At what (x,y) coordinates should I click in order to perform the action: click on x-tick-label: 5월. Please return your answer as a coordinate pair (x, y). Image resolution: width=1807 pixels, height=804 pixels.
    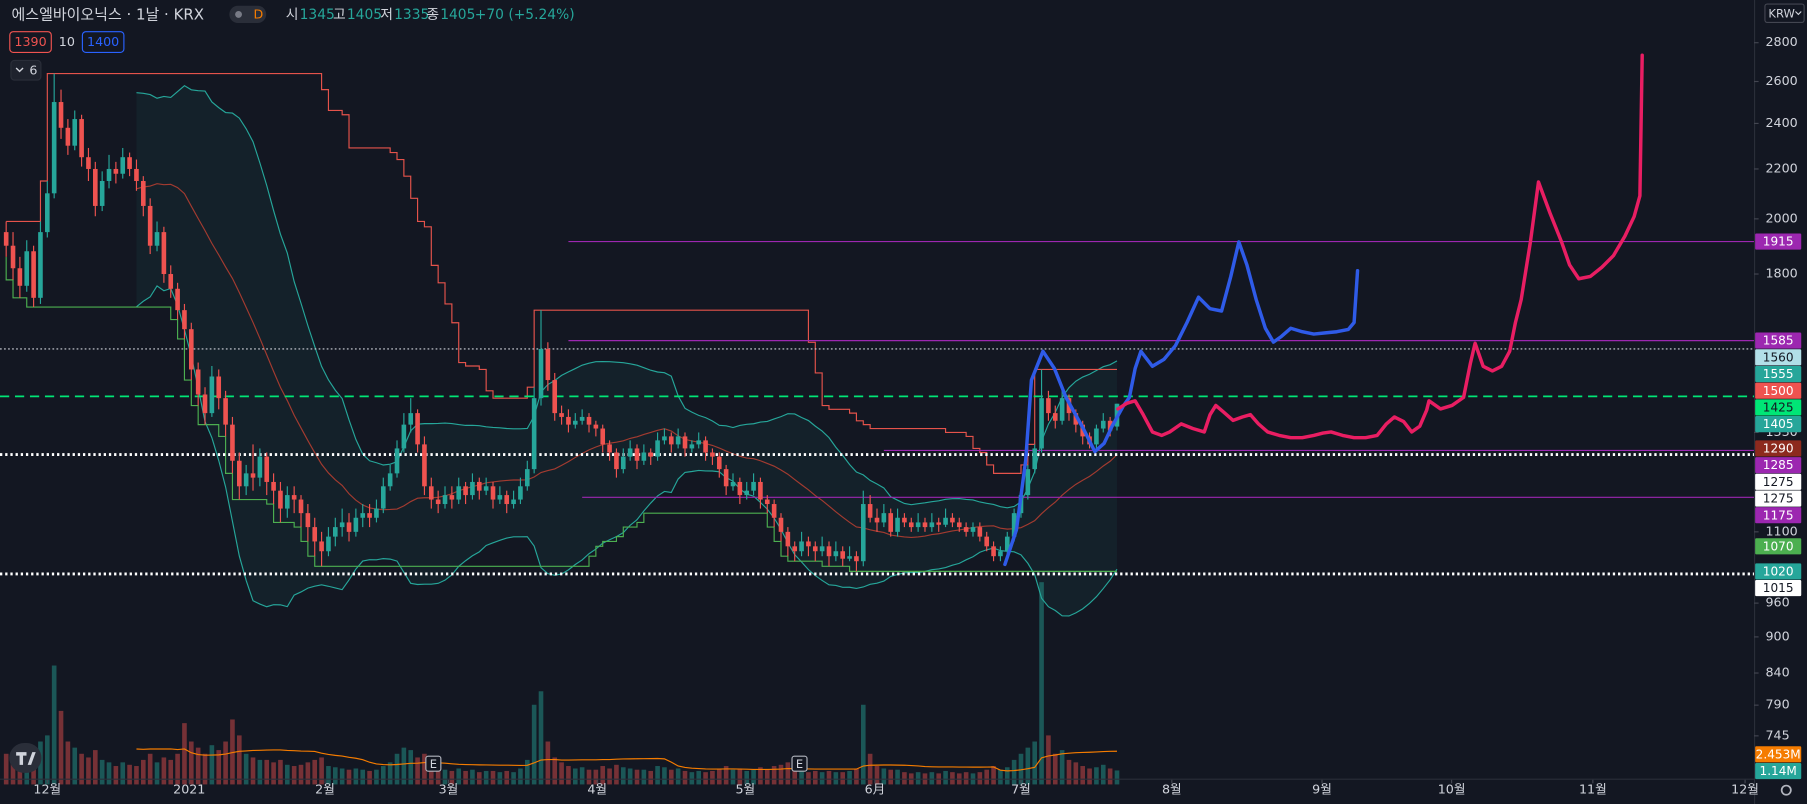
    Looking at the image, I should click on (745, 789).